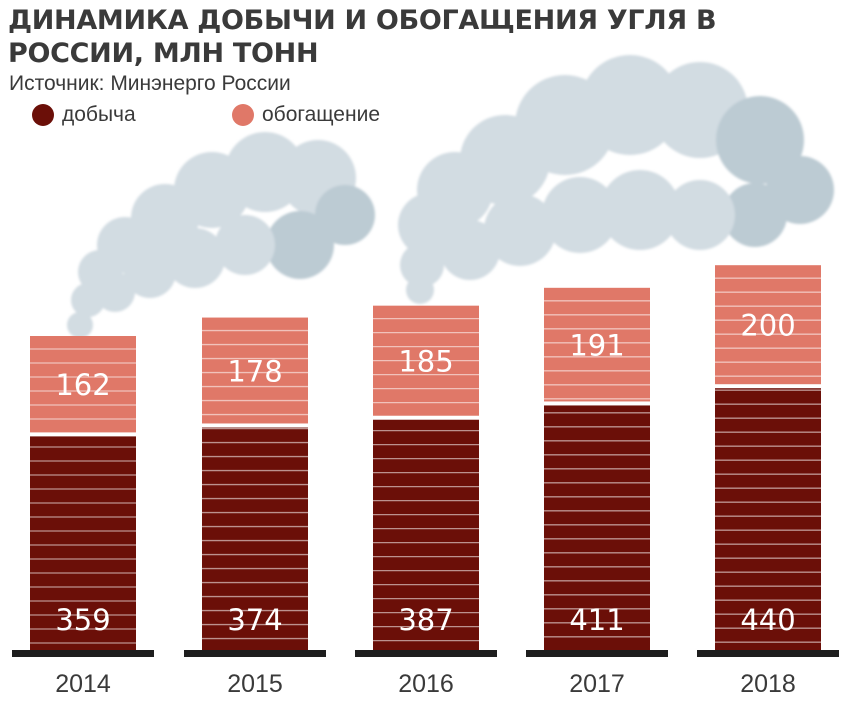 The image size is (850, 701). Describe the element at coordinates (255, 684) in the screenshot. I see `x-tick-label-2015: 2015` at that location.